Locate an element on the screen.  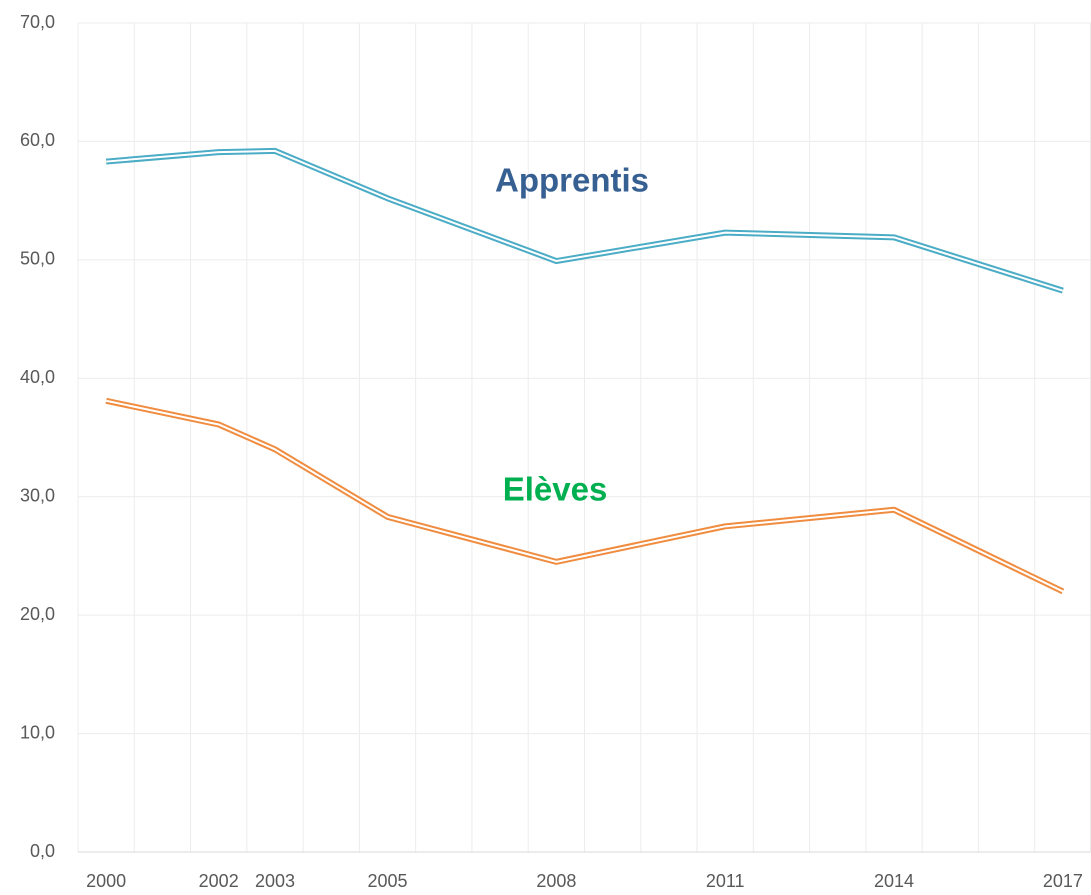
y-tick-label: 20,0 is located at coordinates (37, 614).